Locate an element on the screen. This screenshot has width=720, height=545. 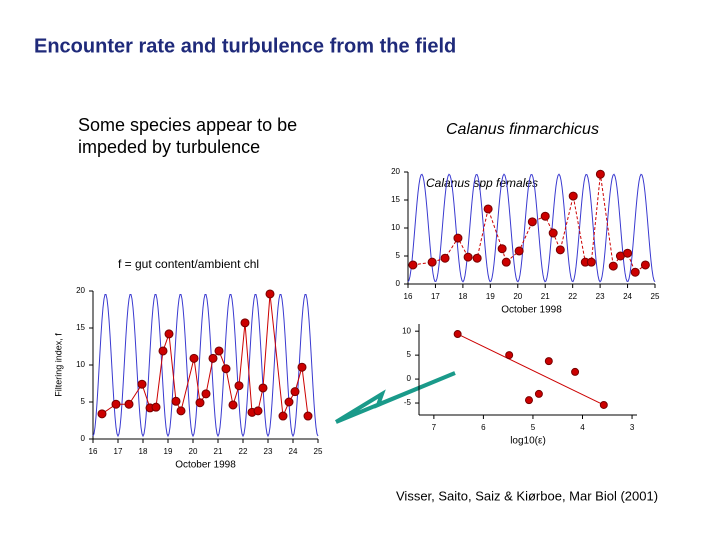
x-tick-label: 7 is located at coordinates (434, 427).